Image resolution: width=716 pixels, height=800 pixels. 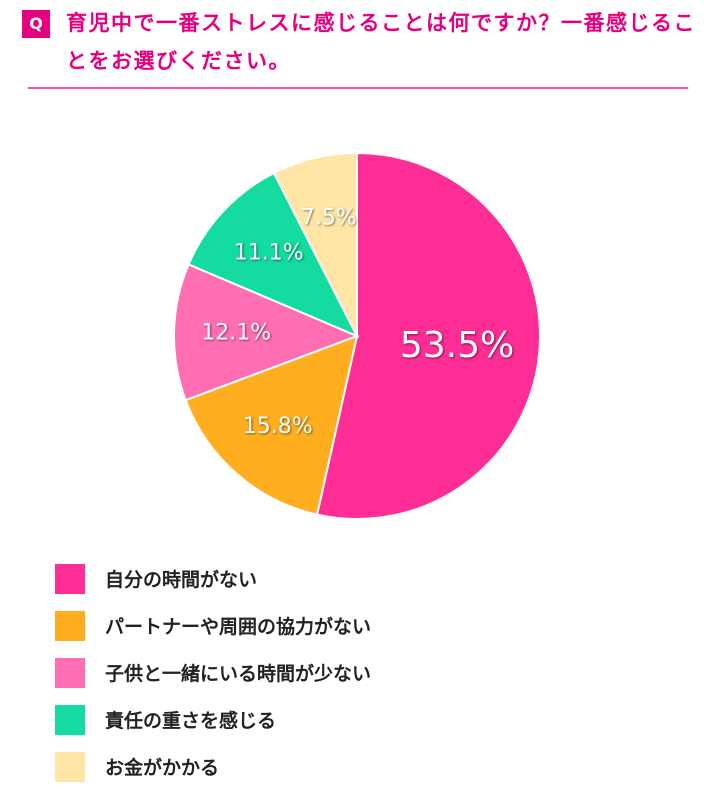 I want to click on legend-item: パートナーや周囲の協力がない, so click(x=213, y=625).